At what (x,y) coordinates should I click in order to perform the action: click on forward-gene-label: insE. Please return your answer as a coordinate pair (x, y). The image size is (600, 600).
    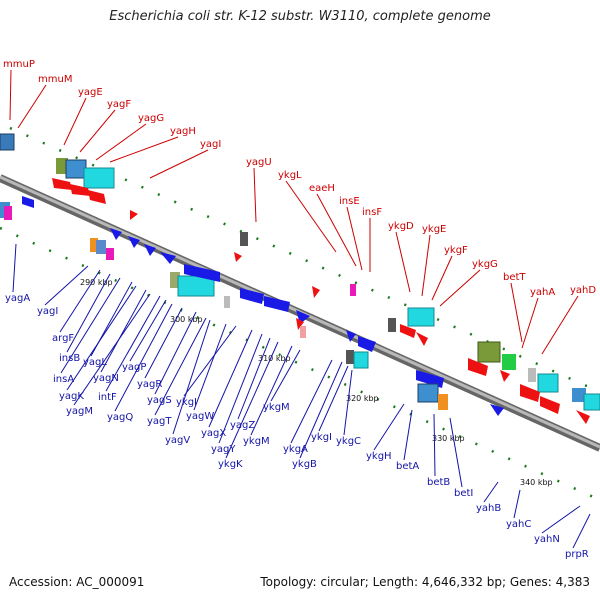
    Looking at the image, I should click on (349, 201).